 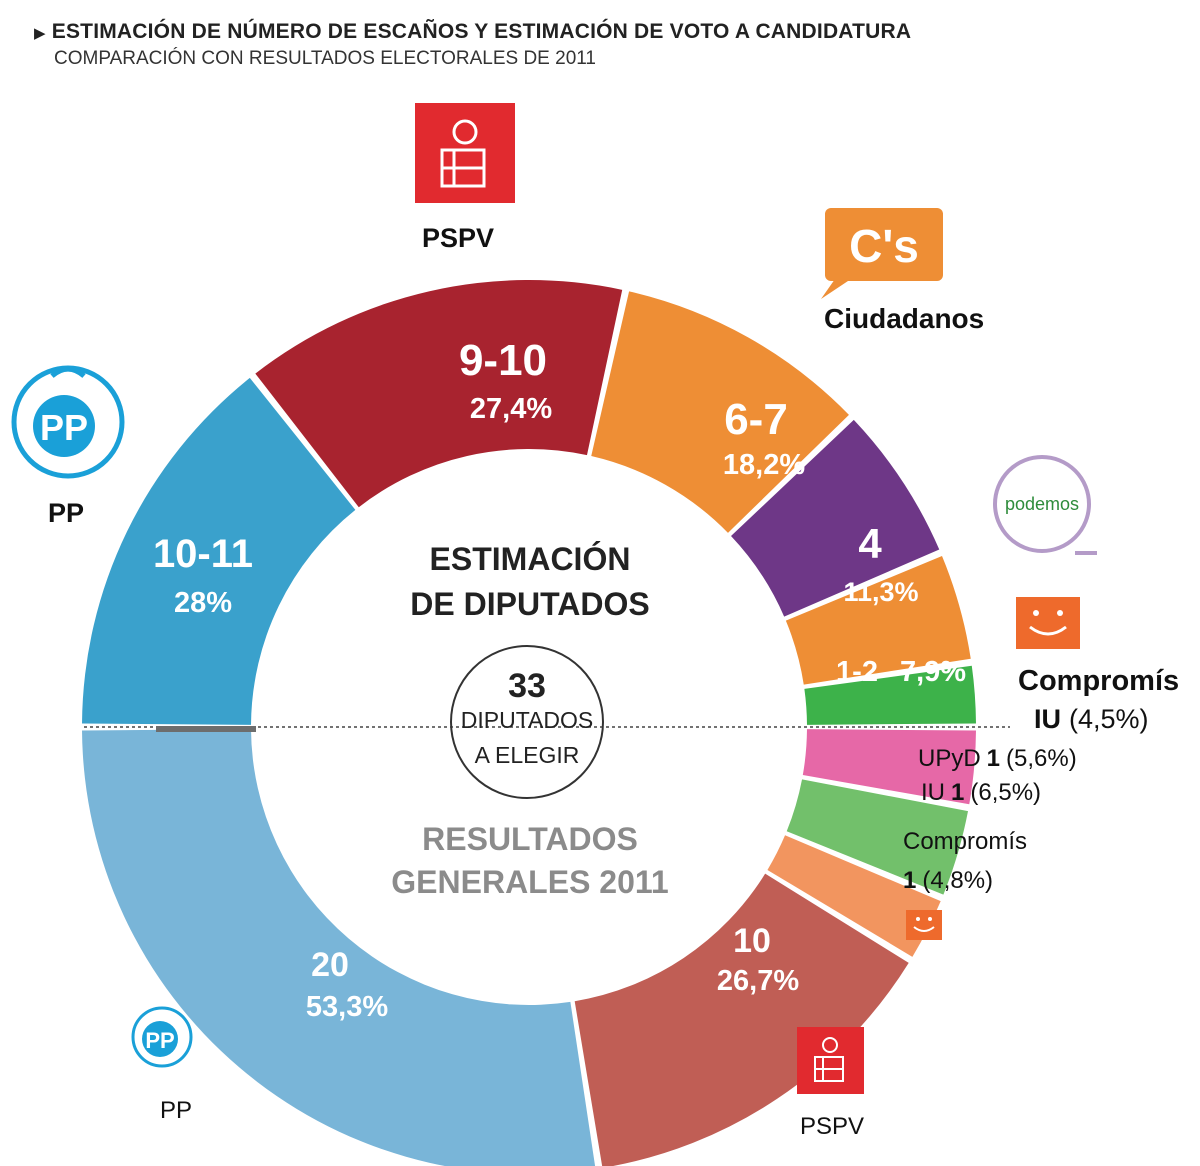 What do you see at coordinates (1041, 758) in the screenshot?
I see `upyd-2011-vote: (5,6%)` at bounding box center [1041, 758].